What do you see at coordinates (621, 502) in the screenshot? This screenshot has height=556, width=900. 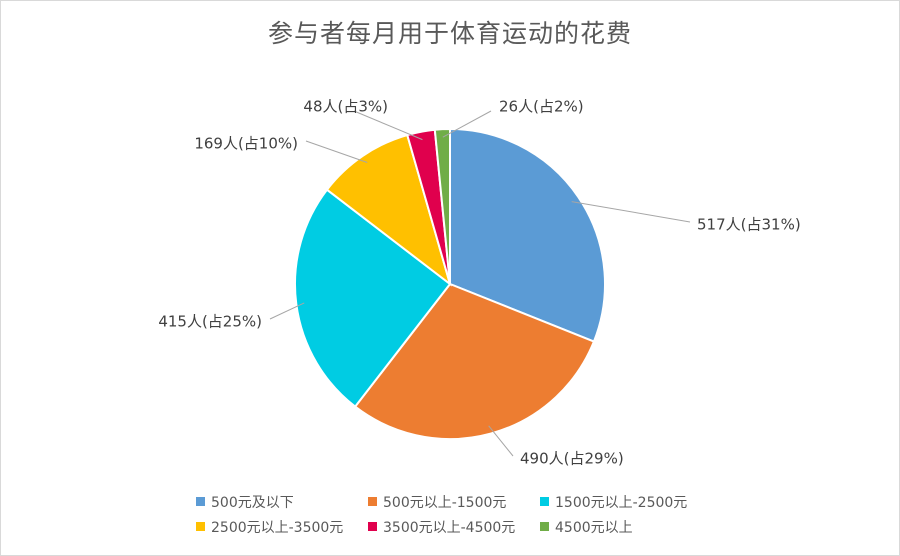 I see `legend-label-2: 1500元以上-2500元` at bounding box center [621, 502].